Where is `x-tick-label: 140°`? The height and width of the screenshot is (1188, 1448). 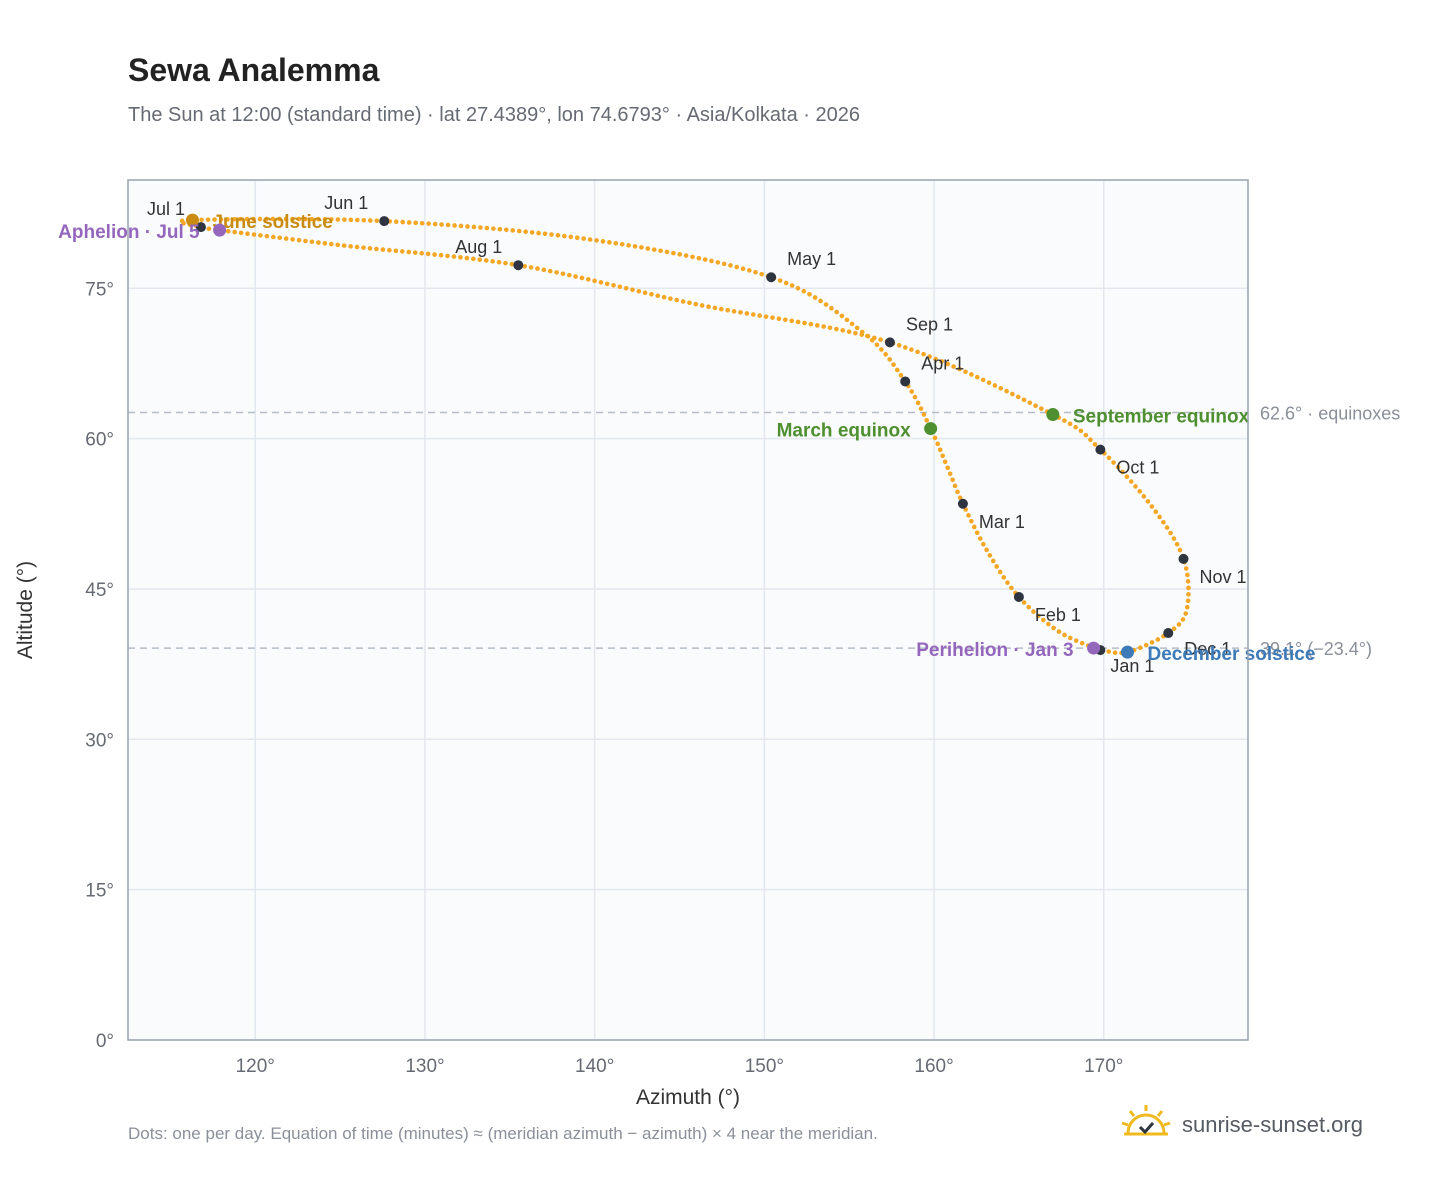 x-tick-label: 140° is located at coordinates (594, 1066).